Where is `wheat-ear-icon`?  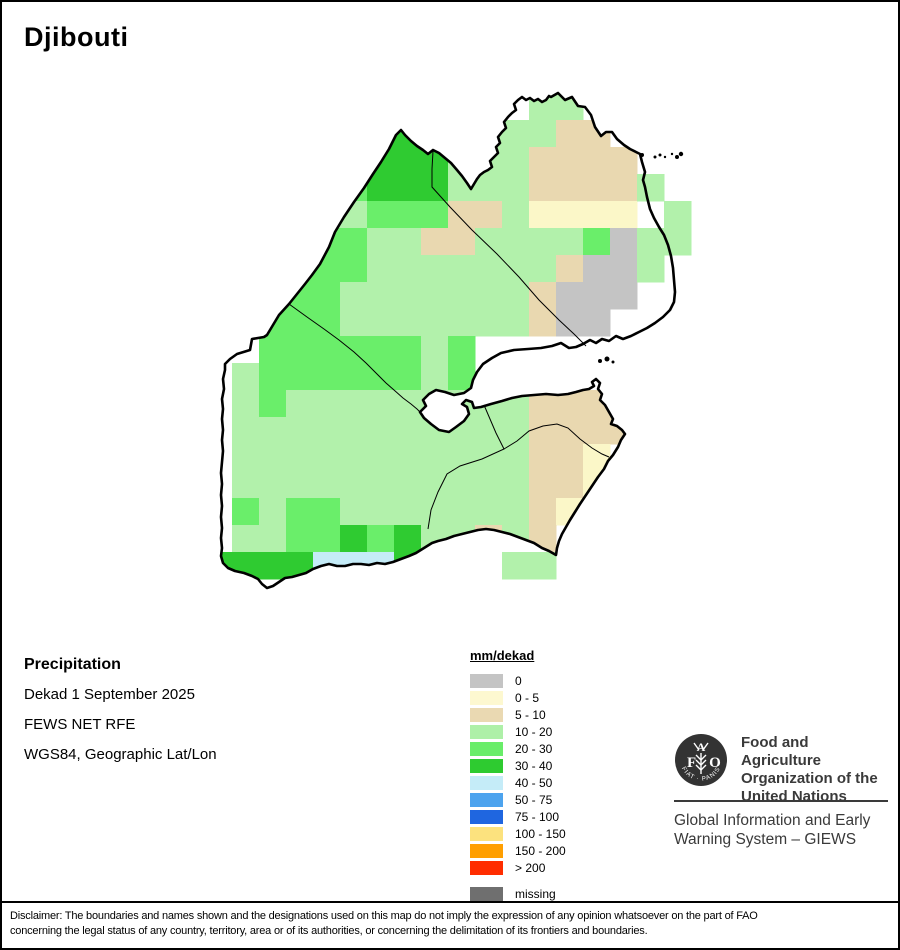 wheat-ear-icon is located at coordinates (701, 758).